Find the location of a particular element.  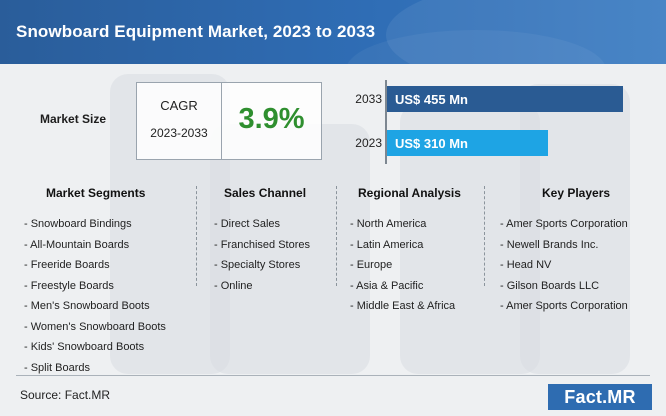

cagr-label: CAGR is located at coordinates (179, 105).